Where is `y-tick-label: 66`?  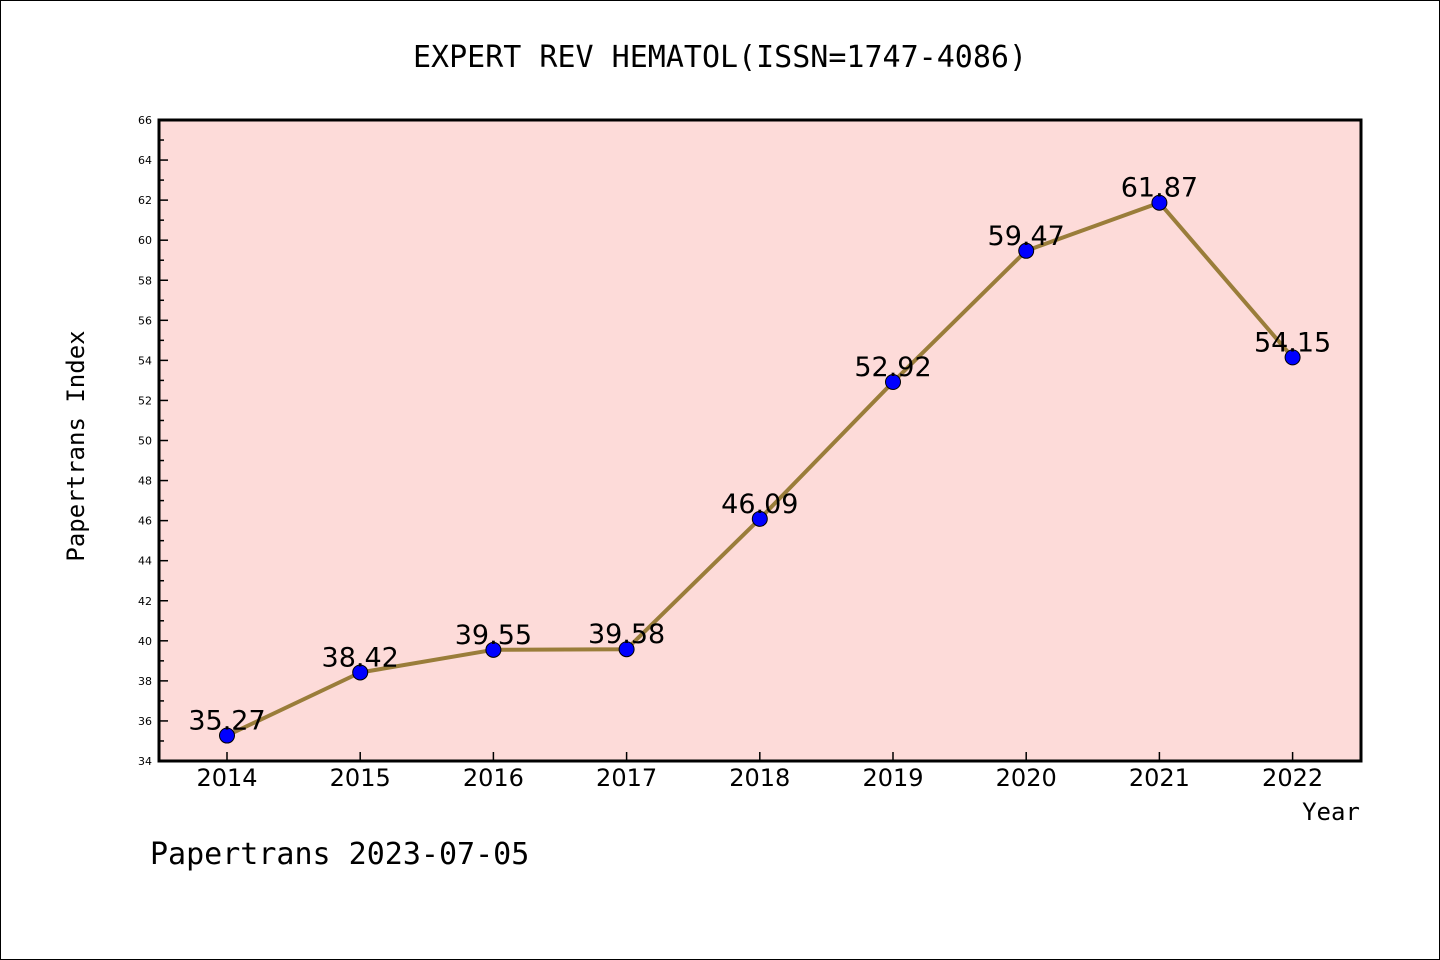 y-tick-label: 66 is located at coordinates (145, 120).